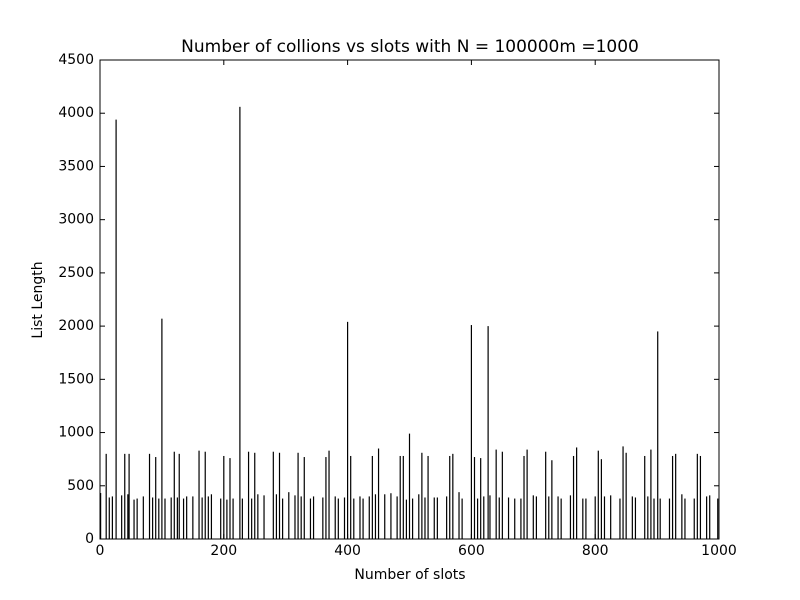 The width and height of the screenshot is (800, 600). What do you see at coordinates (223, 551) in the screenshot?
I see `x-tick-label: 200` at bounding box center [223, 551].